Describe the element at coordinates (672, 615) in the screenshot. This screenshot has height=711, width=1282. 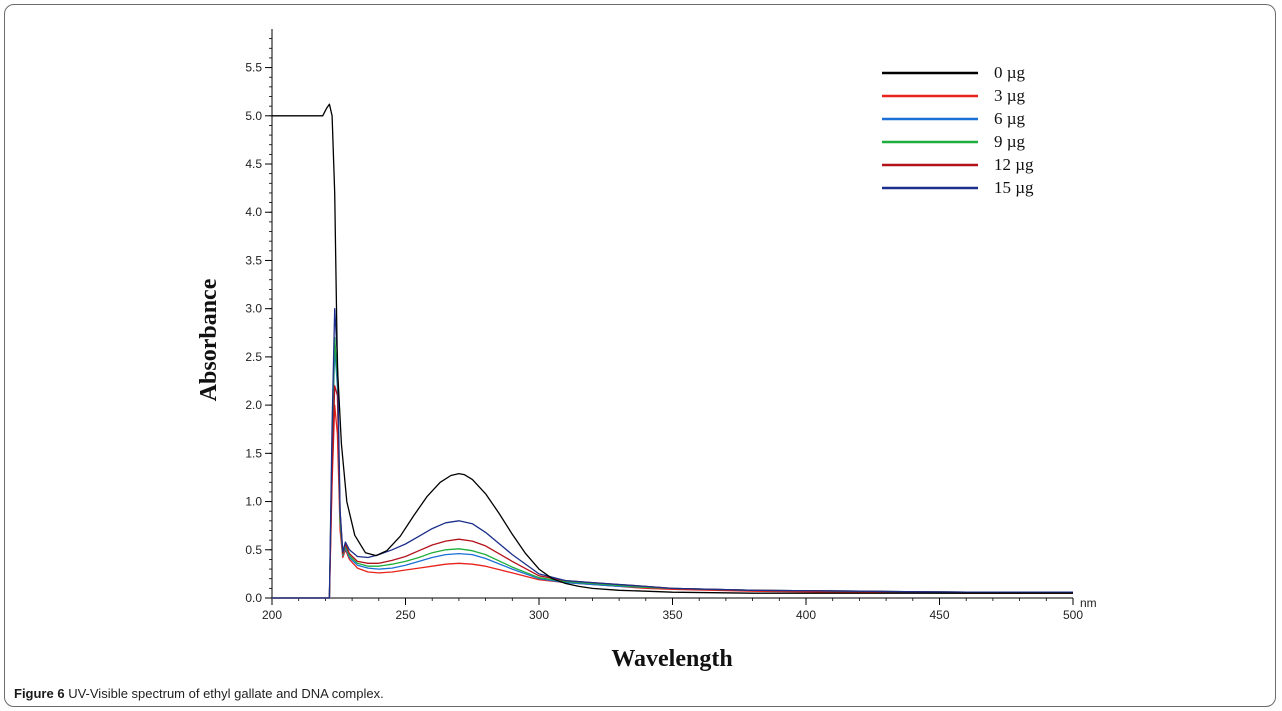
I see `x-tick-label: 350` at that location.